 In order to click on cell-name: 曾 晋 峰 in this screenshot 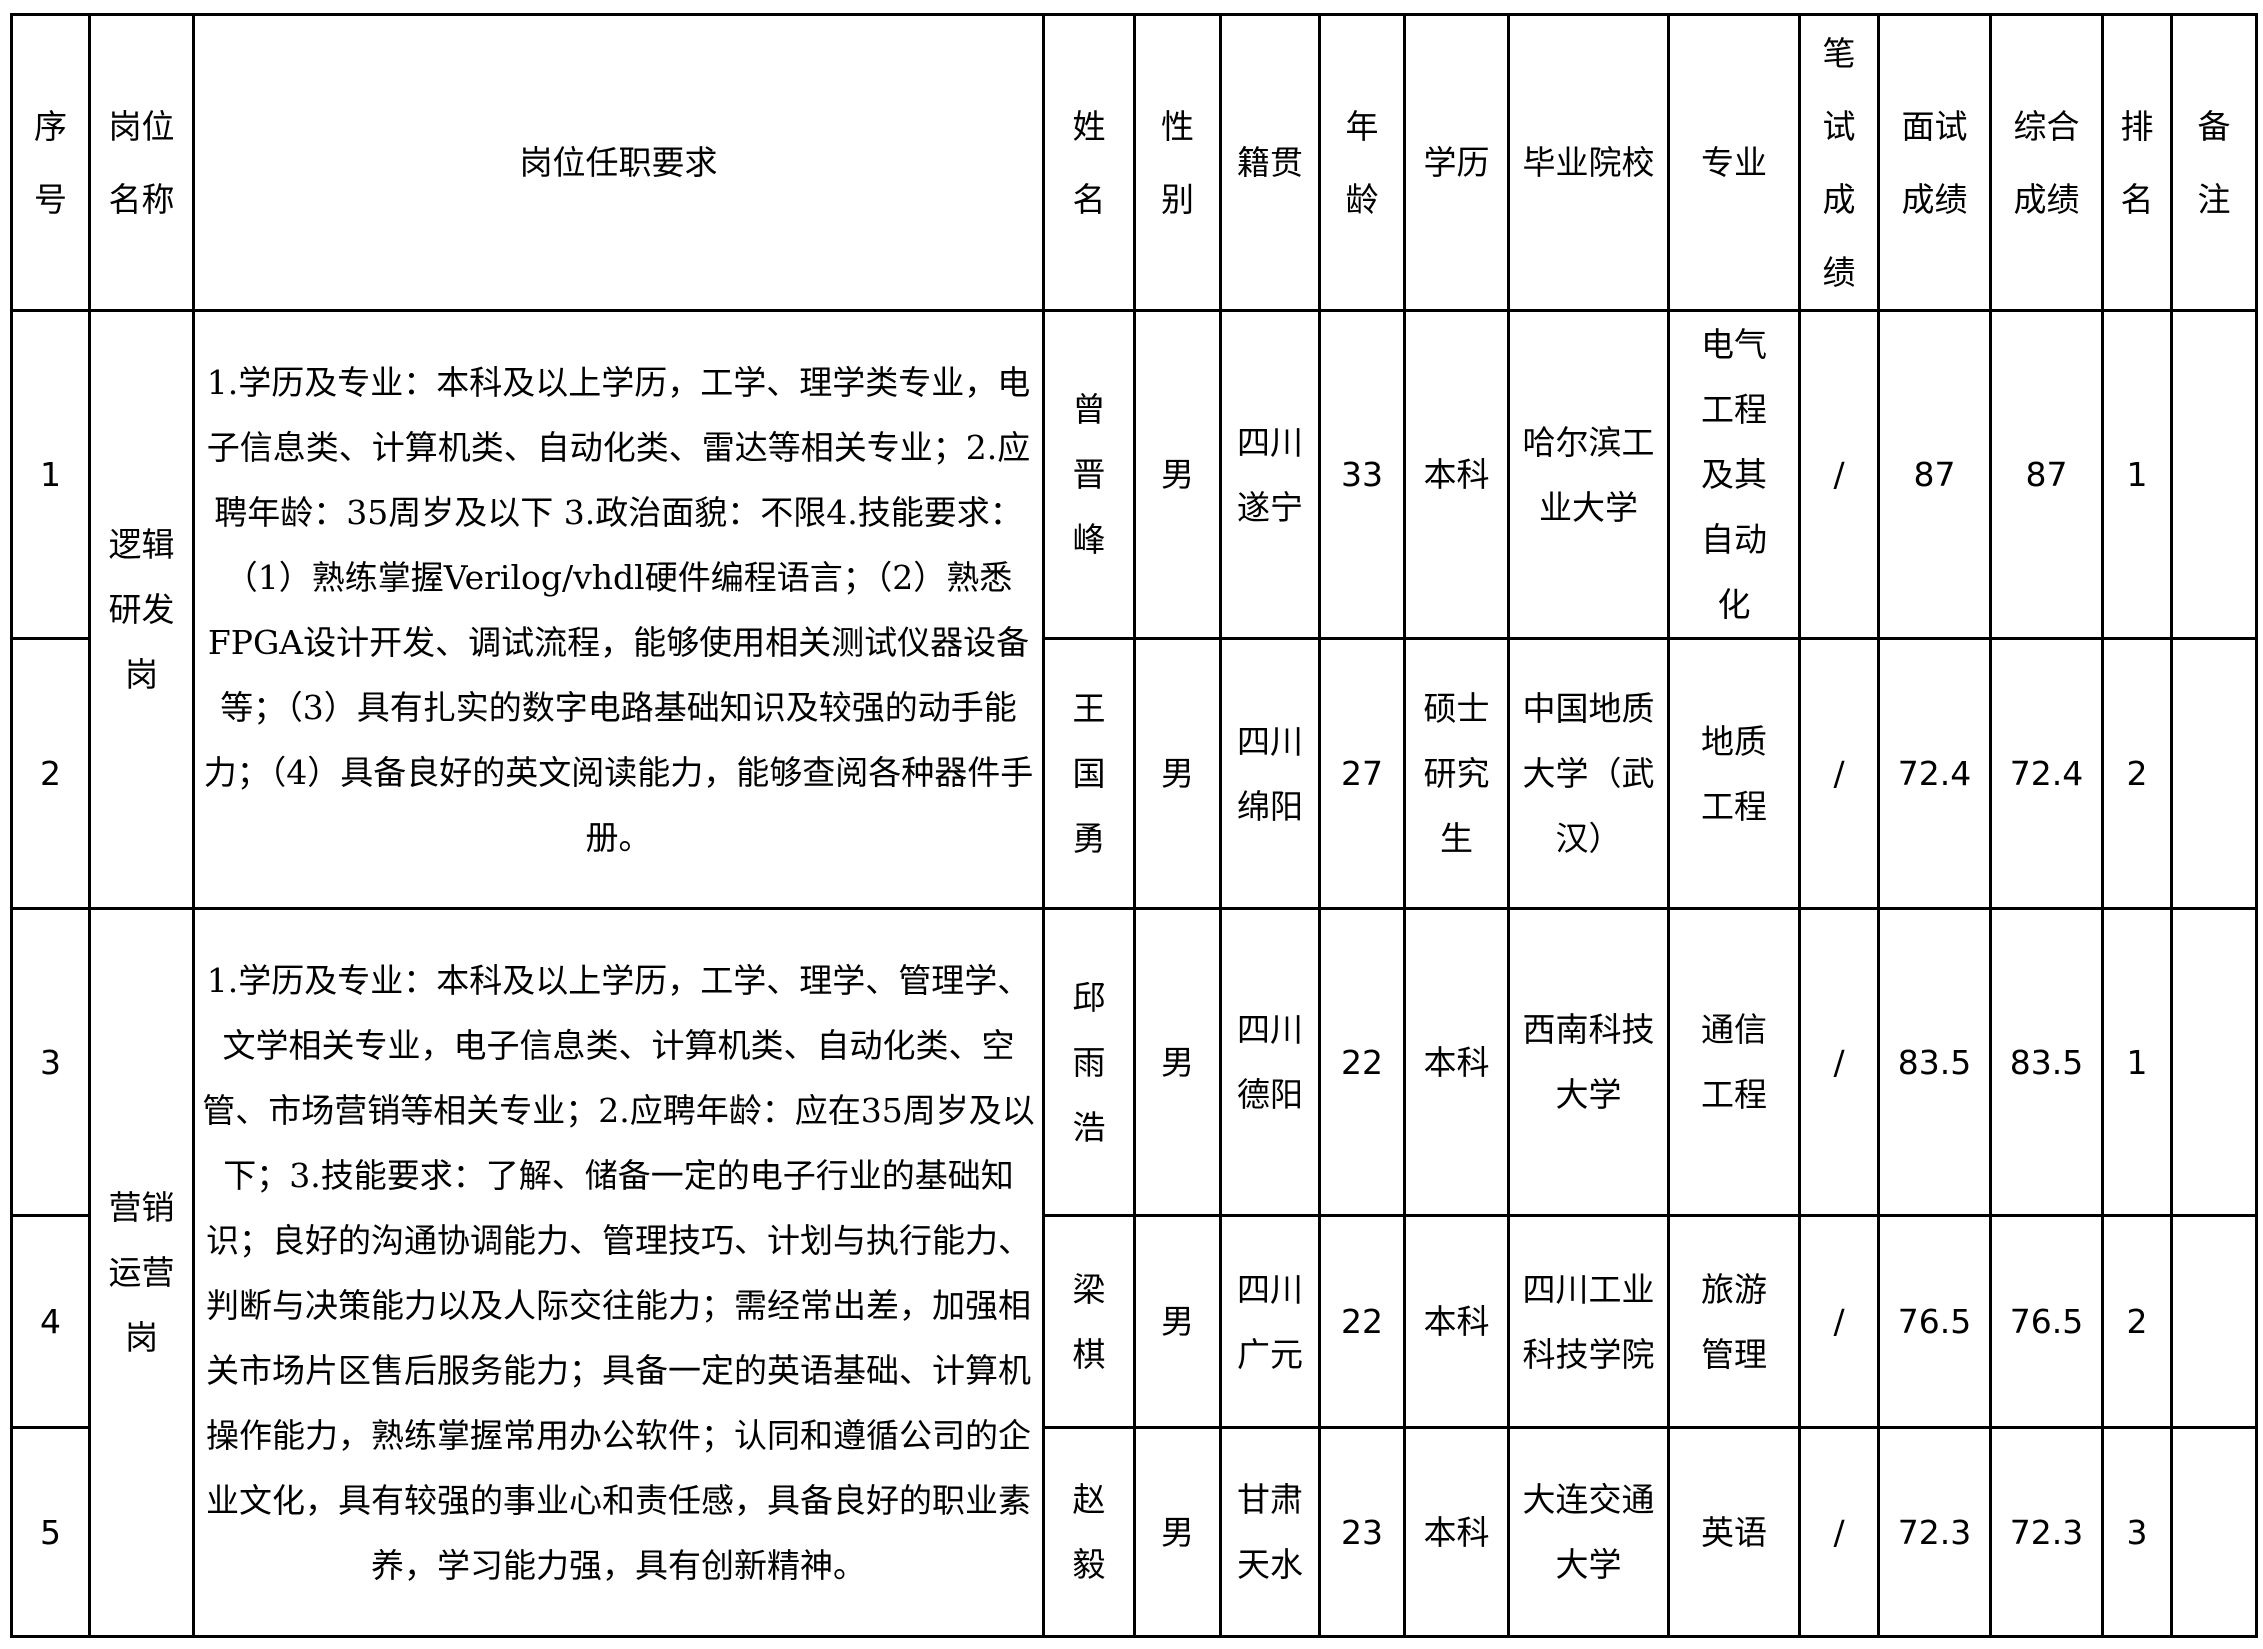, I will do `click(1089, 474)`.